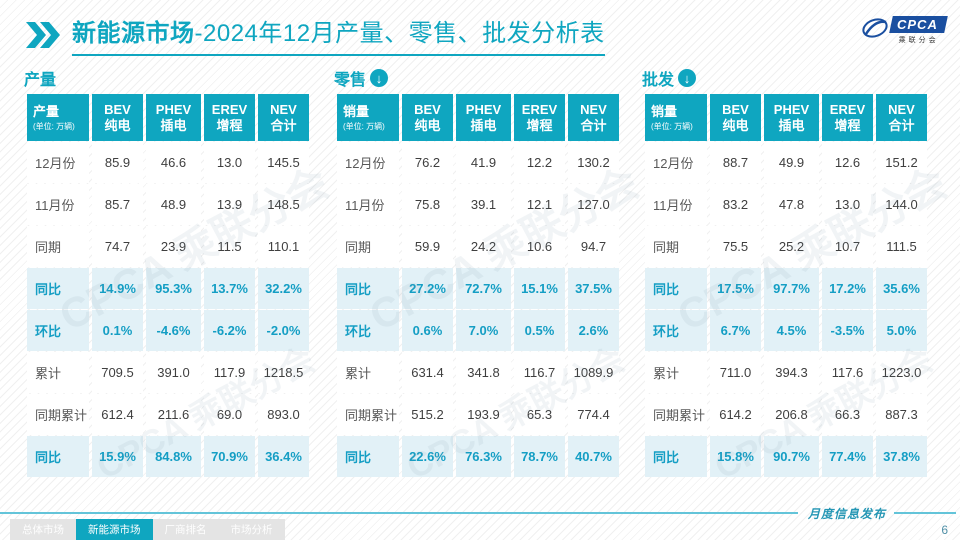 The image size is (960, 540). Describe the element at coordinates (791, 204) in the screenshot. I see `data-cell: 47.8` at that location.